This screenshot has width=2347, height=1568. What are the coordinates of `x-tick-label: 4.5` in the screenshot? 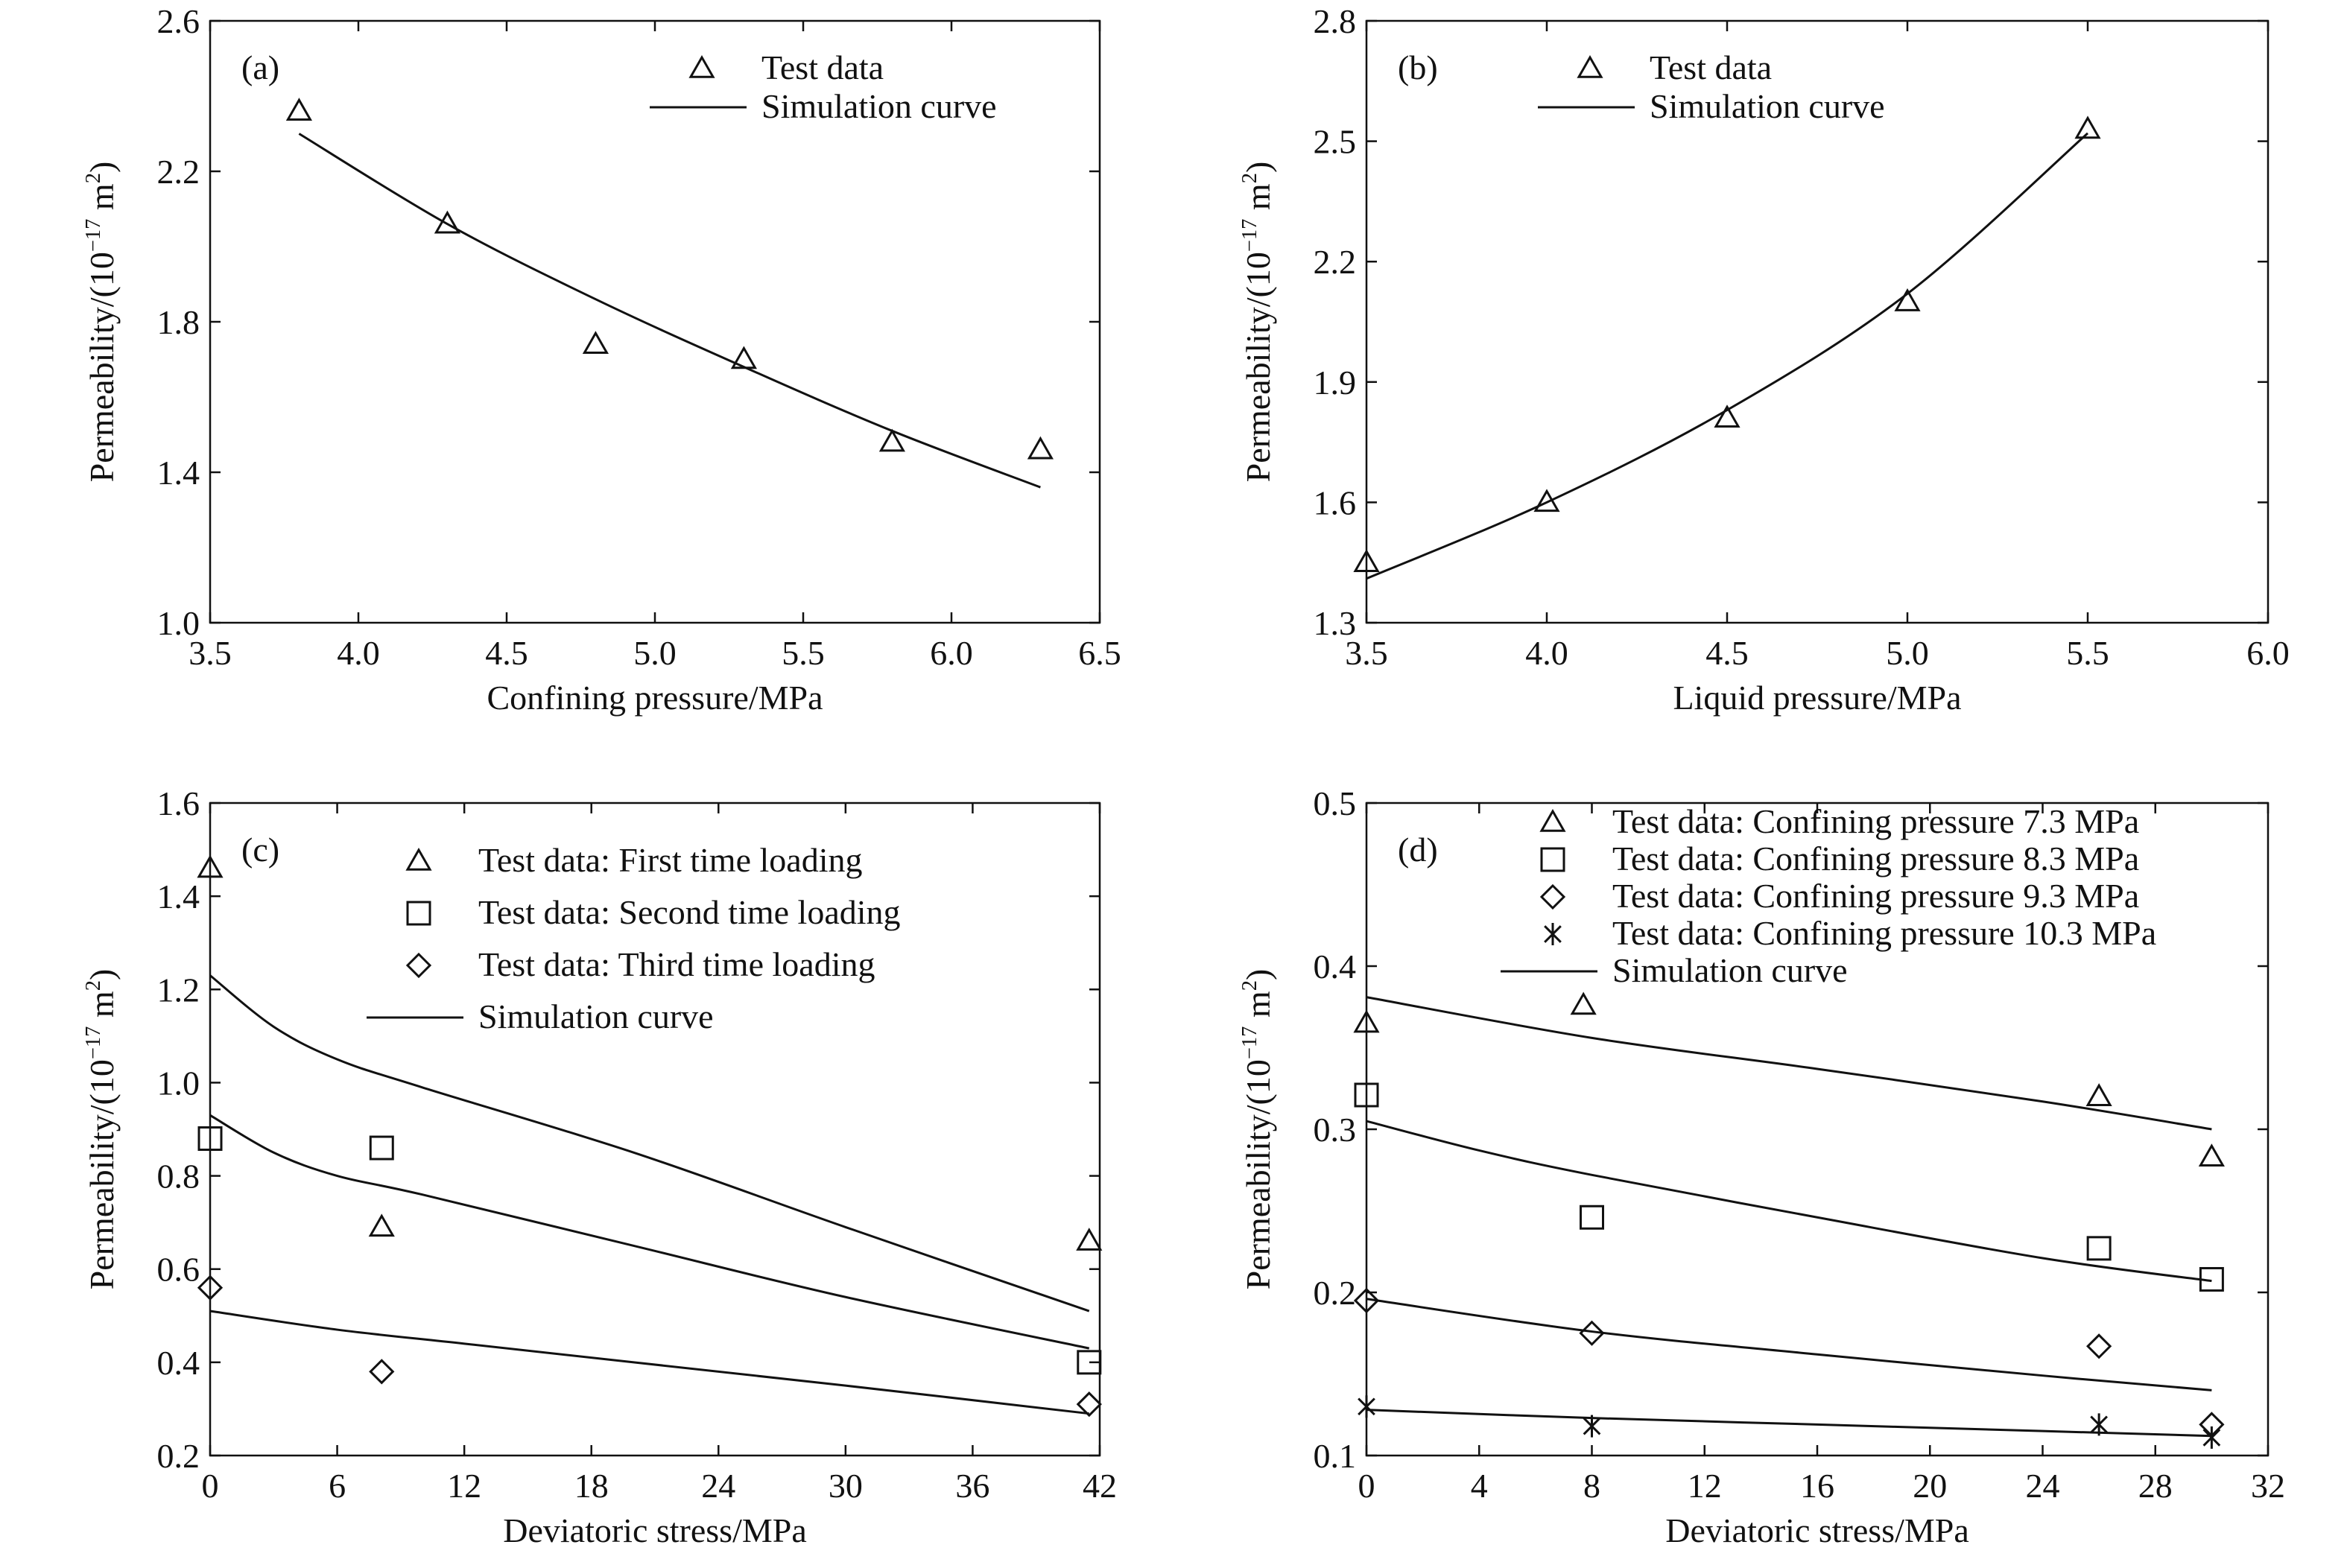 It's located at (1727, 653).